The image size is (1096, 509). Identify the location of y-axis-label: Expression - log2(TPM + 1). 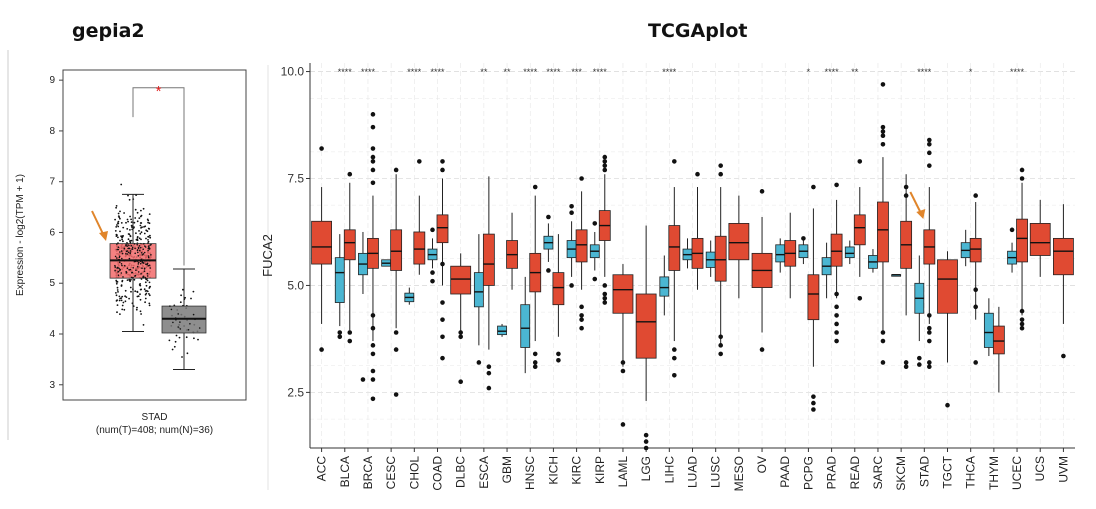
(20, 235).